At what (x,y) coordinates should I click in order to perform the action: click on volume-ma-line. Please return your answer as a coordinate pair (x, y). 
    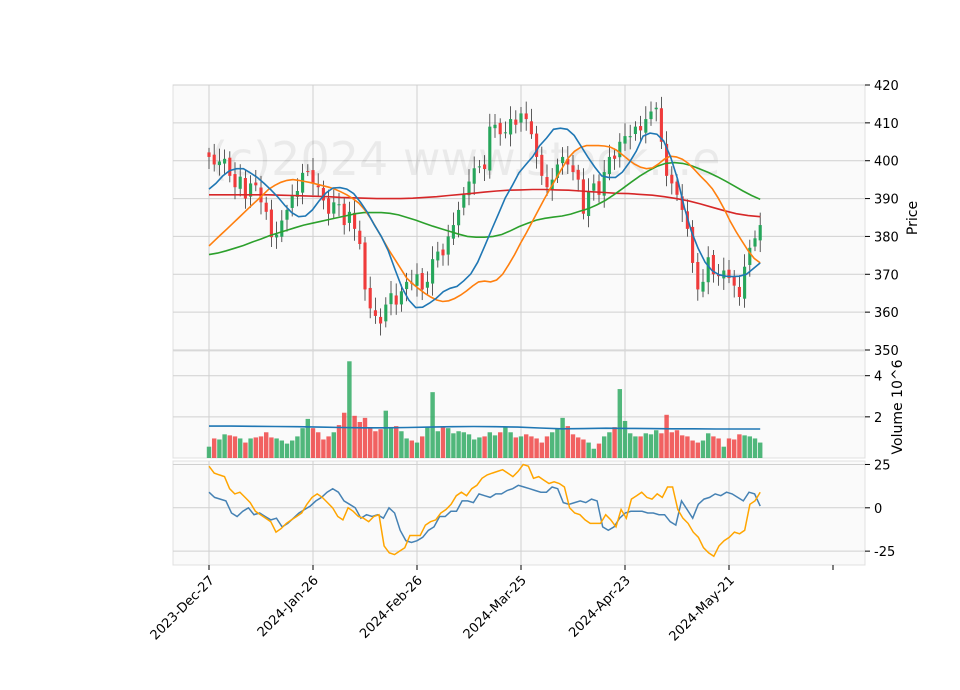
    Looking at the image, I should click on (485, 427).